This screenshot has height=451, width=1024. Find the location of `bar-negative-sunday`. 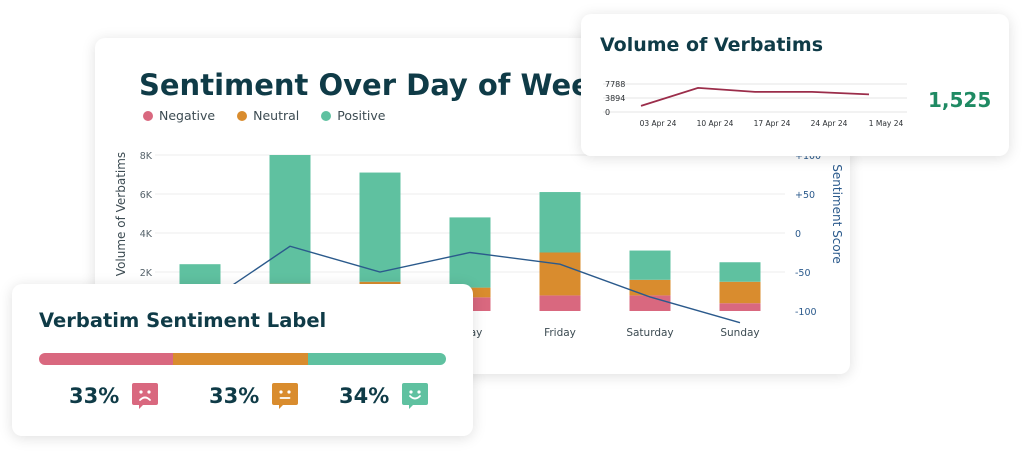

bar-negative-sunday is located at coordinates (740, 307).